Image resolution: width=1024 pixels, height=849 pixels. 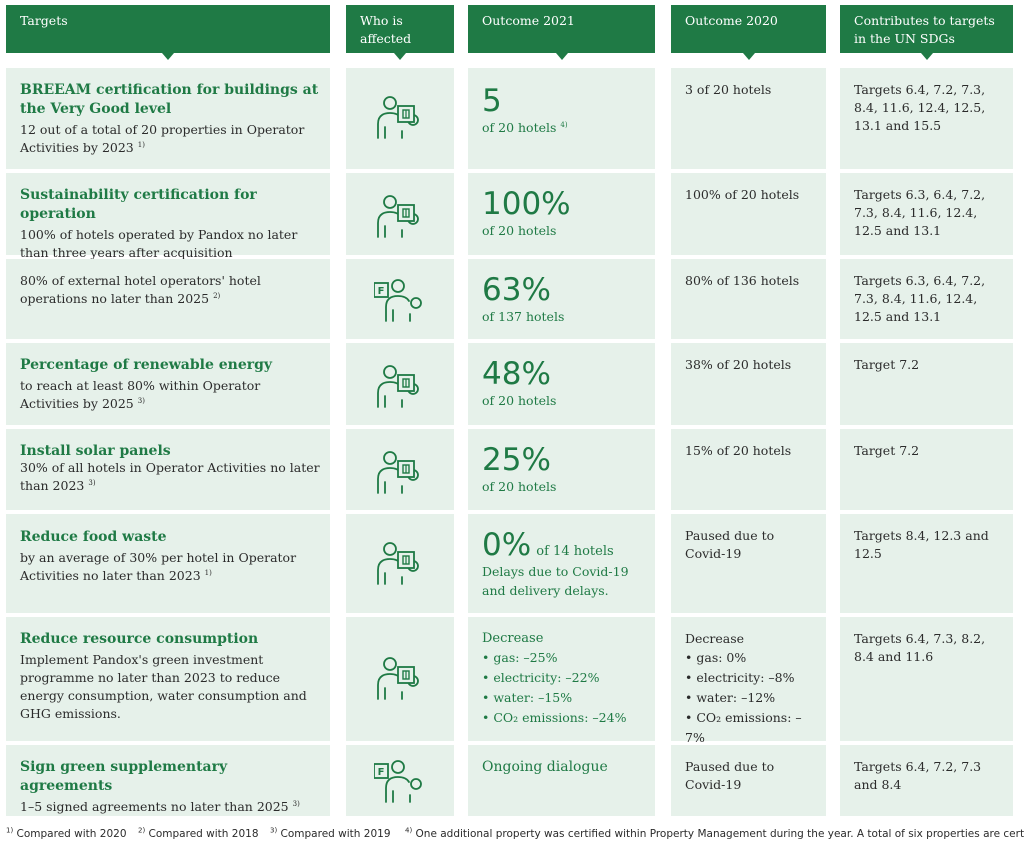 I want to click on footnote: 3) Compared with 2019, so click(x=330, y=833).